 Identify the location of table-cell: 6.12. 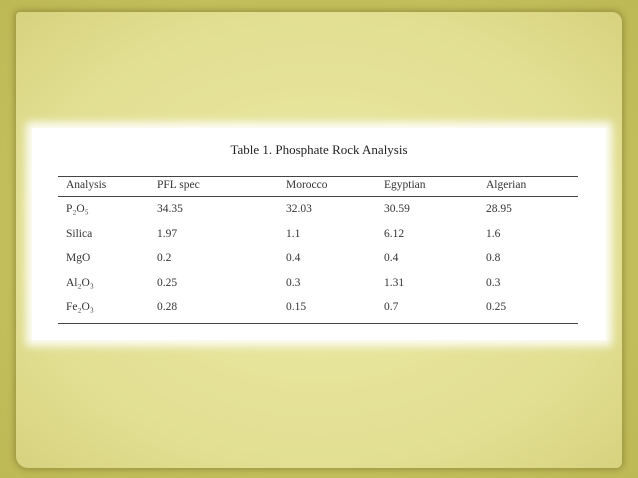
(394, 233).